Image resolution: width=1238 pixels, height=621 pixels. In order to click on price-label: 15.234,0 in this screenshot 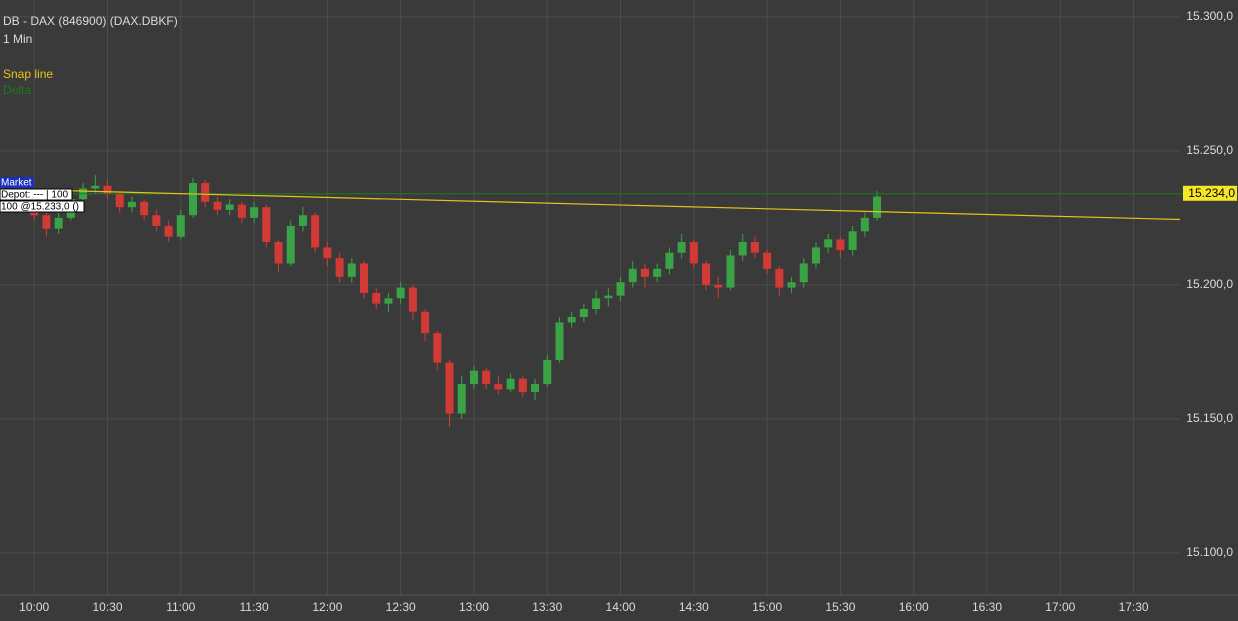, I will do `click(1211, 193)`.